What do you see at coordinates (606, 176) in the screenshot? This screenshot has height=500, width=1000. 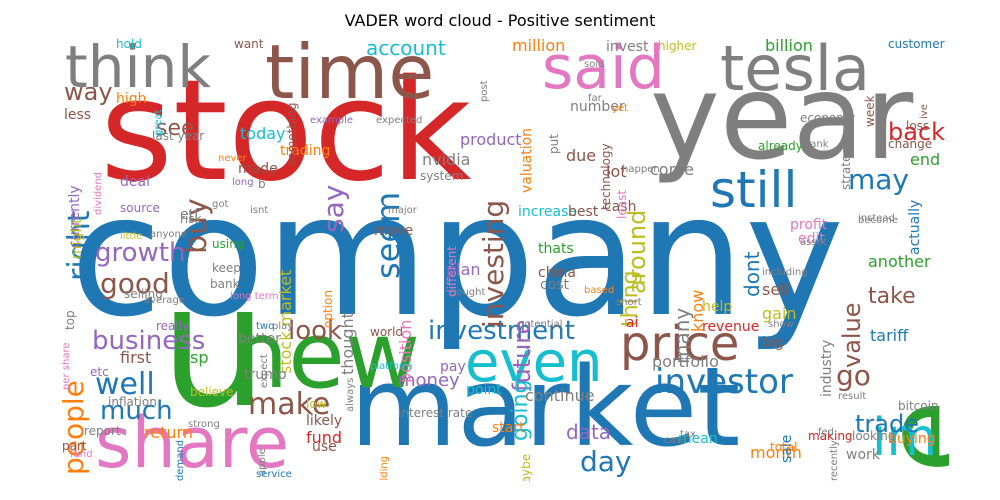 I see `word-cloud-word: technology` at bounding box center [606, 176].